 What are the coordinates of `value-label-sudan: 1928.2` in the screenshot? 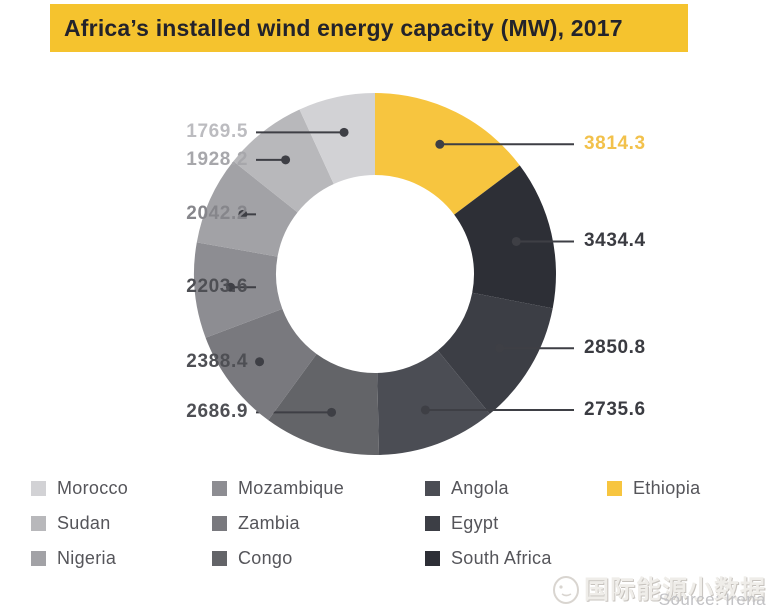 It's located at (217, 159).